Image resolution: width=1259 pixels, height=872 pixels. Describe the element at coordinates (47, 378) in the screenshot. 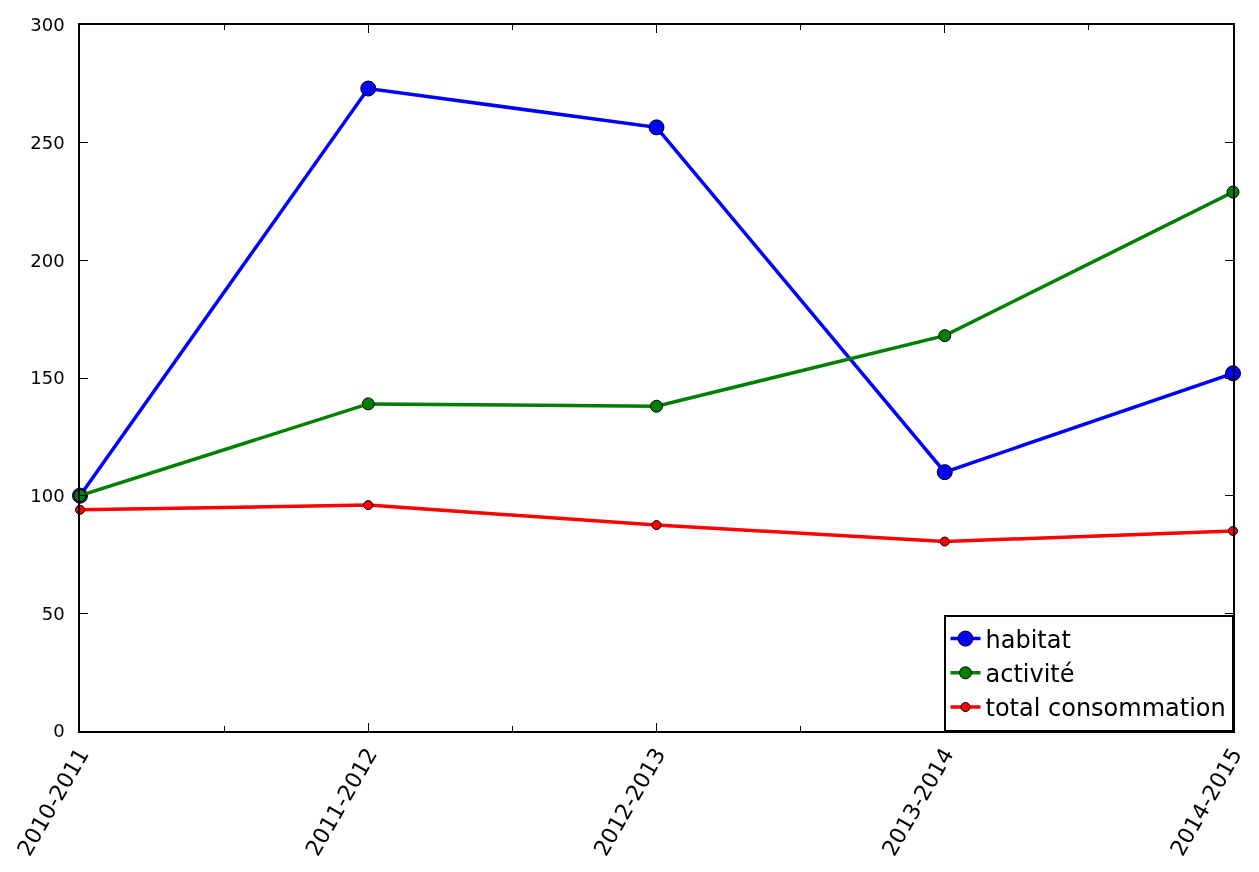

I see `y-tick-label: 150` at that location.